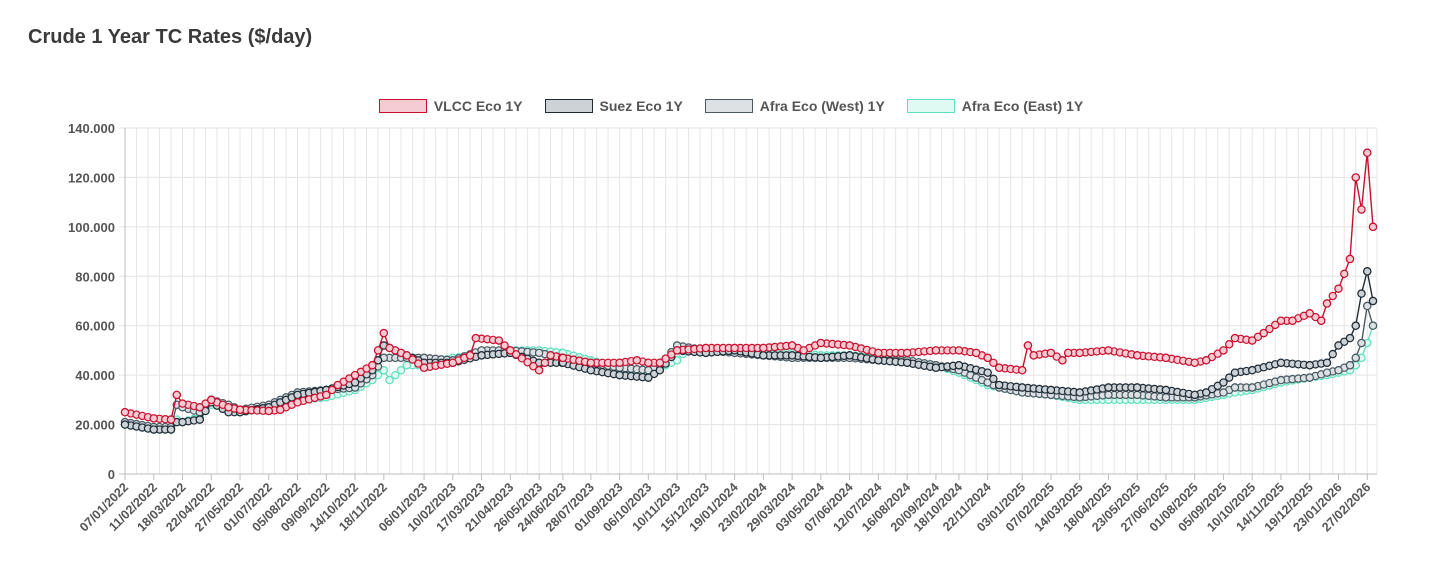 This screenshot has width=1452, height=575. I want to click on legend-swatch-suez, so click(568, 106).